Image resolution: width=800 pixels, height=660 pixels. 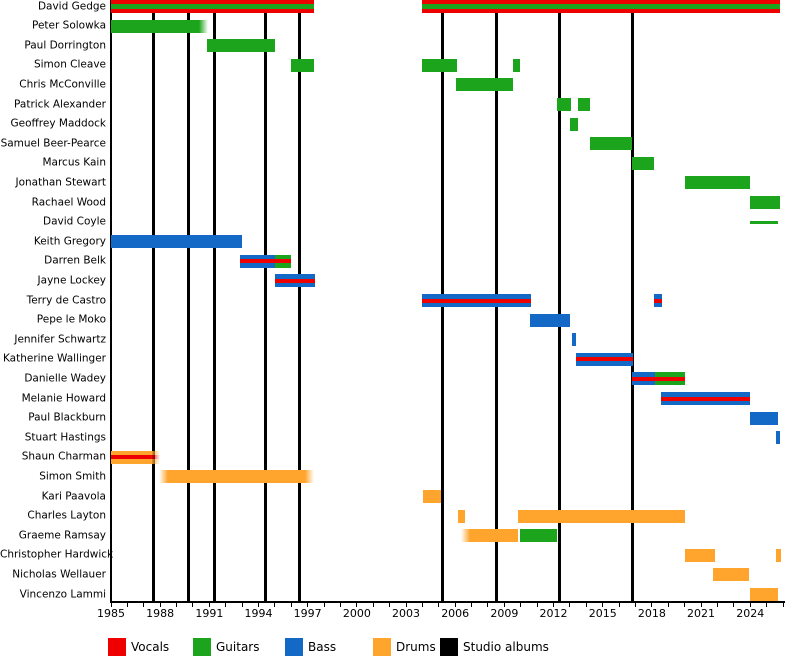 I want to click on y-axis, so click(x=111, y=301).